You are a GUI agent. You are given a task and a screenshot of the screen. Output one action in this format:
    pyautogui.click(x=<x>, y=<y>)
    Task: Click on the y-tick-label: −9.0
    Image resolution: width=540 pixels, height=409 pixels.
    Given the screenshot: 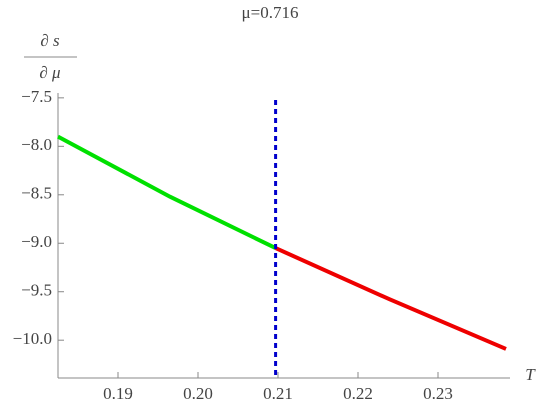 What is the action you would take?
    pyautogui.click(x=36, y=241)
    